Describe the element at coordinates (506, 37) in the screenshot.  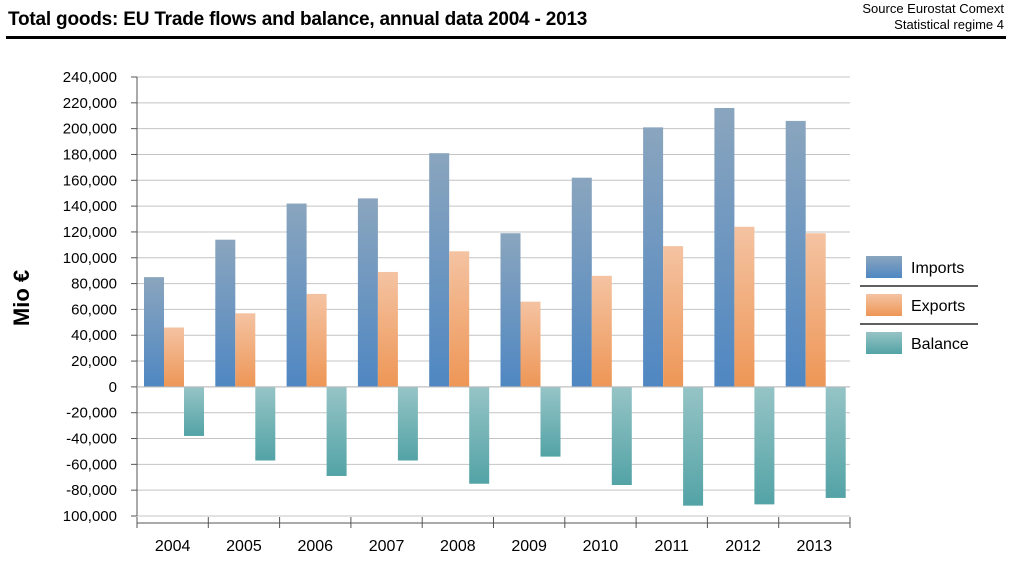
I see `title-rule` at that location.